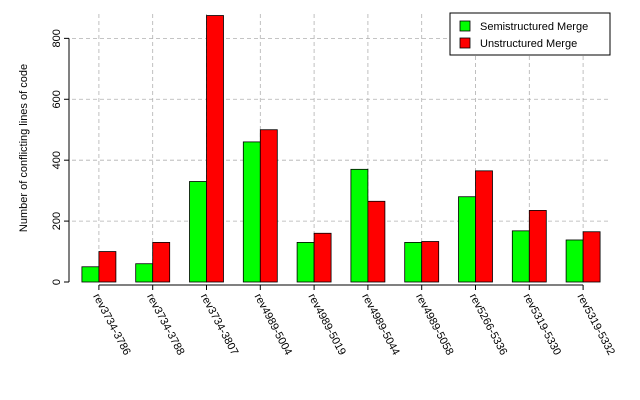  What do you see at coordinates (380, 325) in the screenshot?
I see `x-tick-label: rev4989-5044` at bounding box center [380, 325].